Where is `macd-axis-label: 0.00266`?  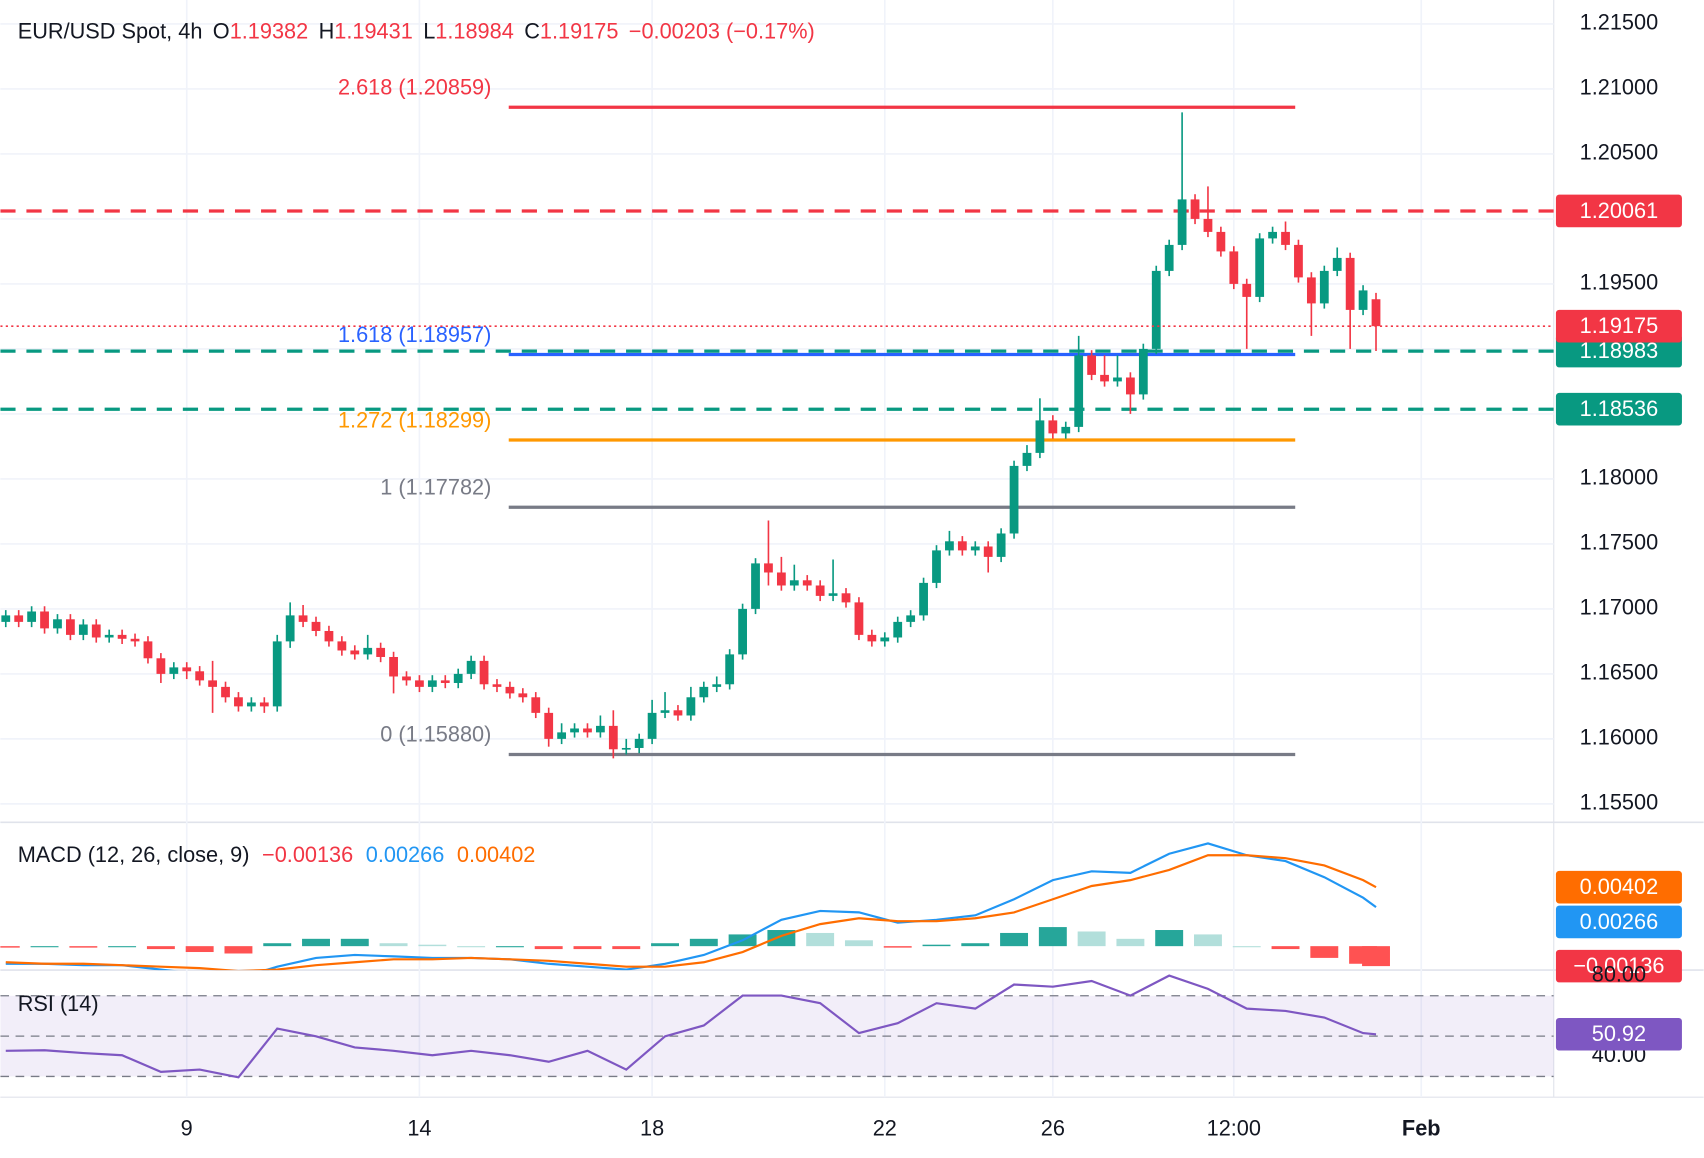 macd-axis-label: 0.00266 is located at coordinates (1619, 921).